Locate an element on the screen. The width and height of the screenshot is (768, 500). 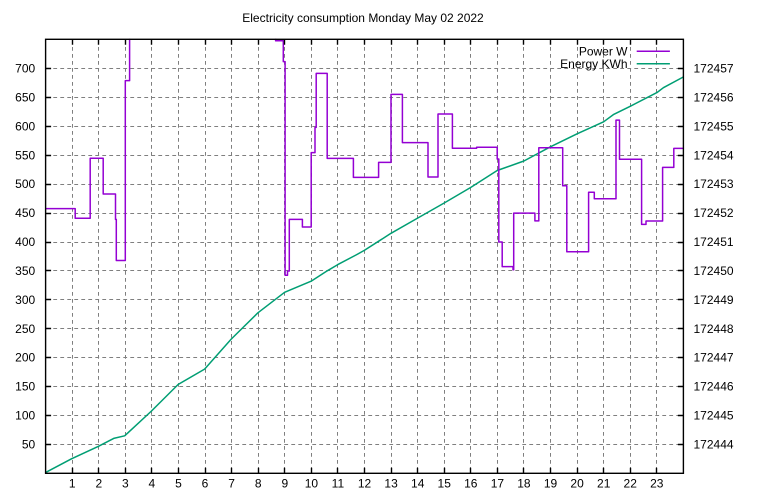
svg-text: 5 is located at coordinates (178, 484).